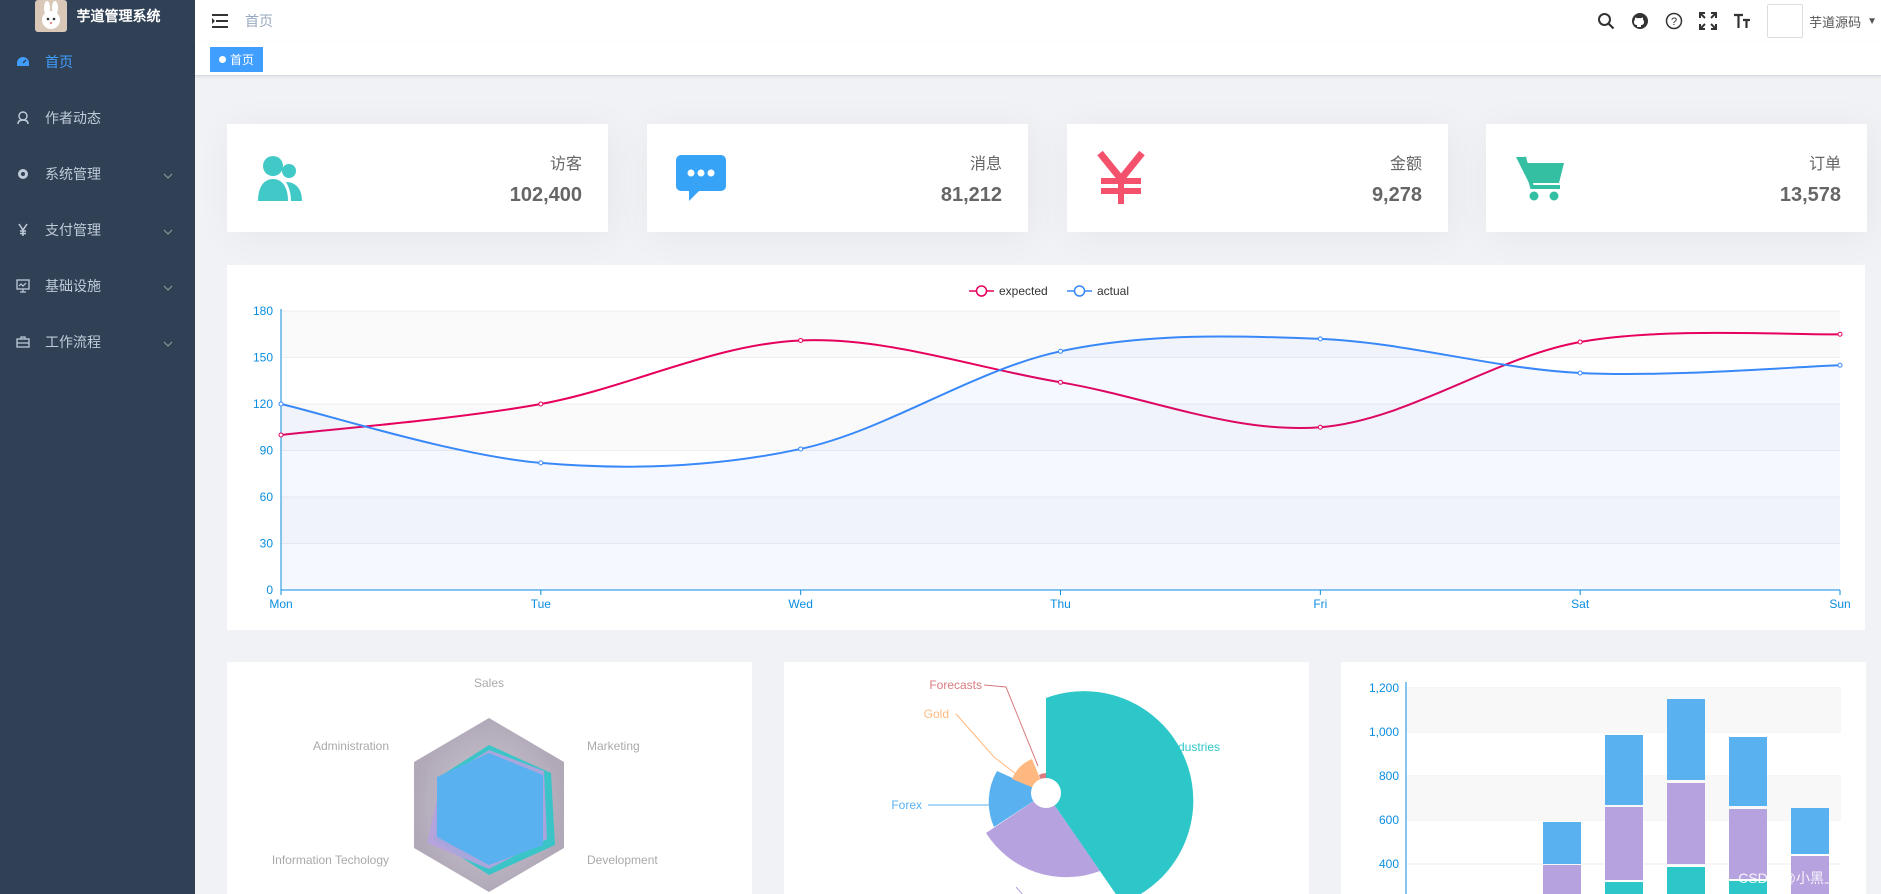 The width and height of the screenshot is (1881, 894). Describe the element at coordinates (1824, 164) in the screenshot. I see `panel-title: 订单` at that location.